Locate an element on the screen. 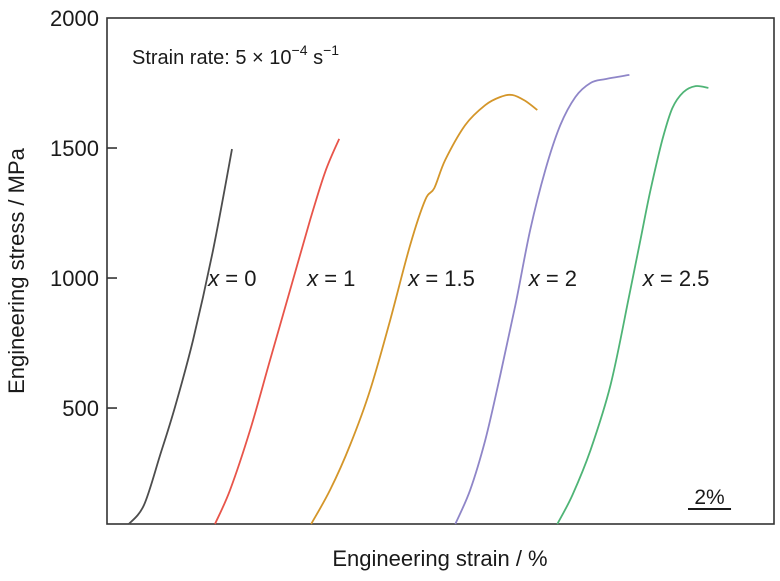 The height and width of the screenshot is (581, 780). series-label-value: = 2.5 is located at coordinates (682, 278).